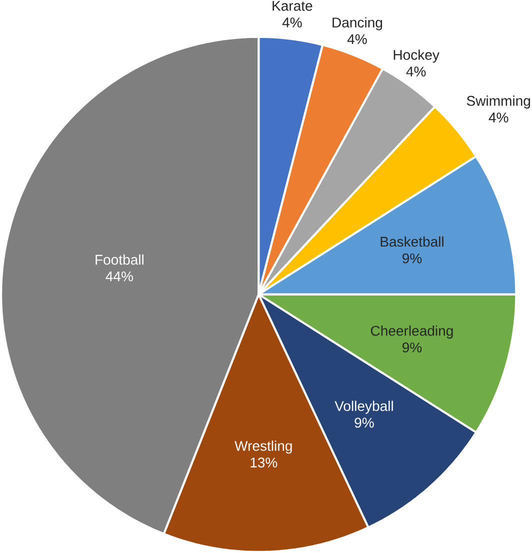 The image size is (532, 553). I want to click on data-label: 44%, so click(119, 276).